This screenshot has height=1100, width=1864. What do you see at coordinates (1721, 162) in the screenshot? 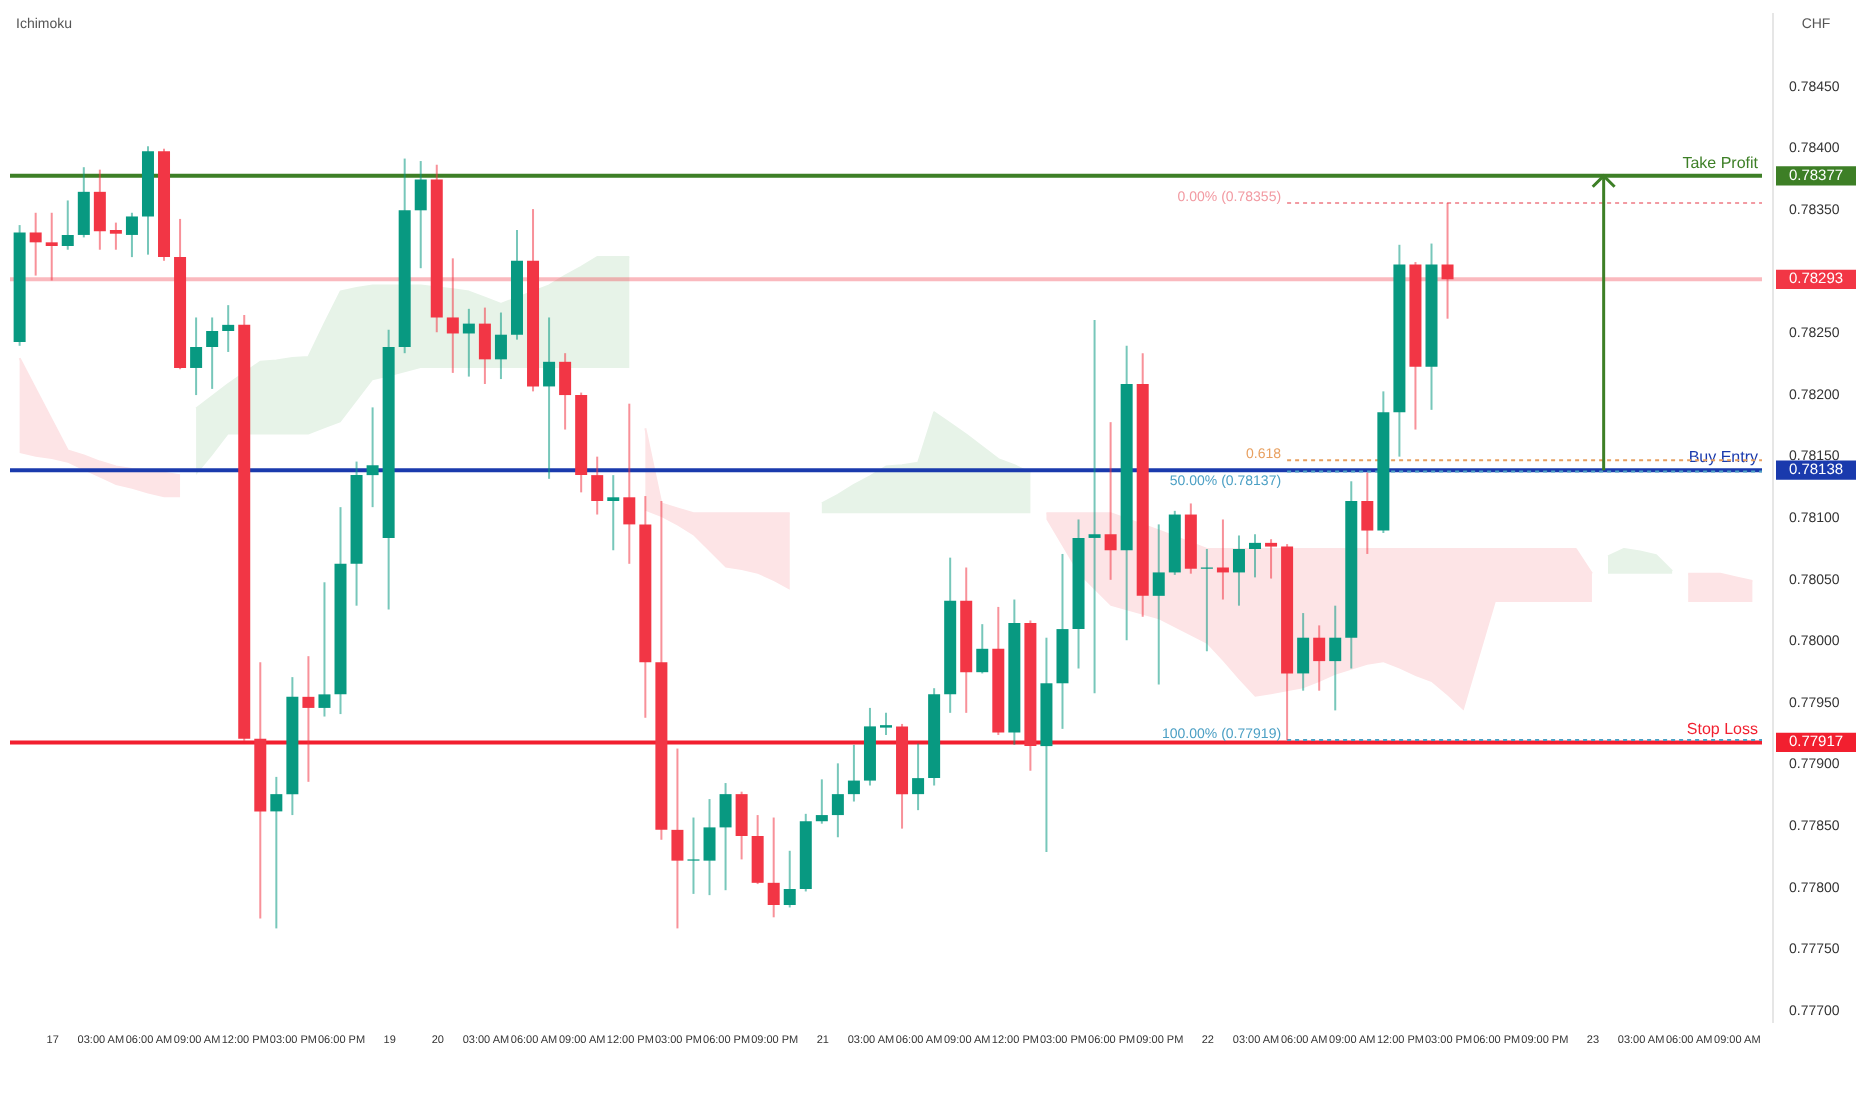
I see `ref-line-label: Take Profit` at bounding box center [1721, 162].